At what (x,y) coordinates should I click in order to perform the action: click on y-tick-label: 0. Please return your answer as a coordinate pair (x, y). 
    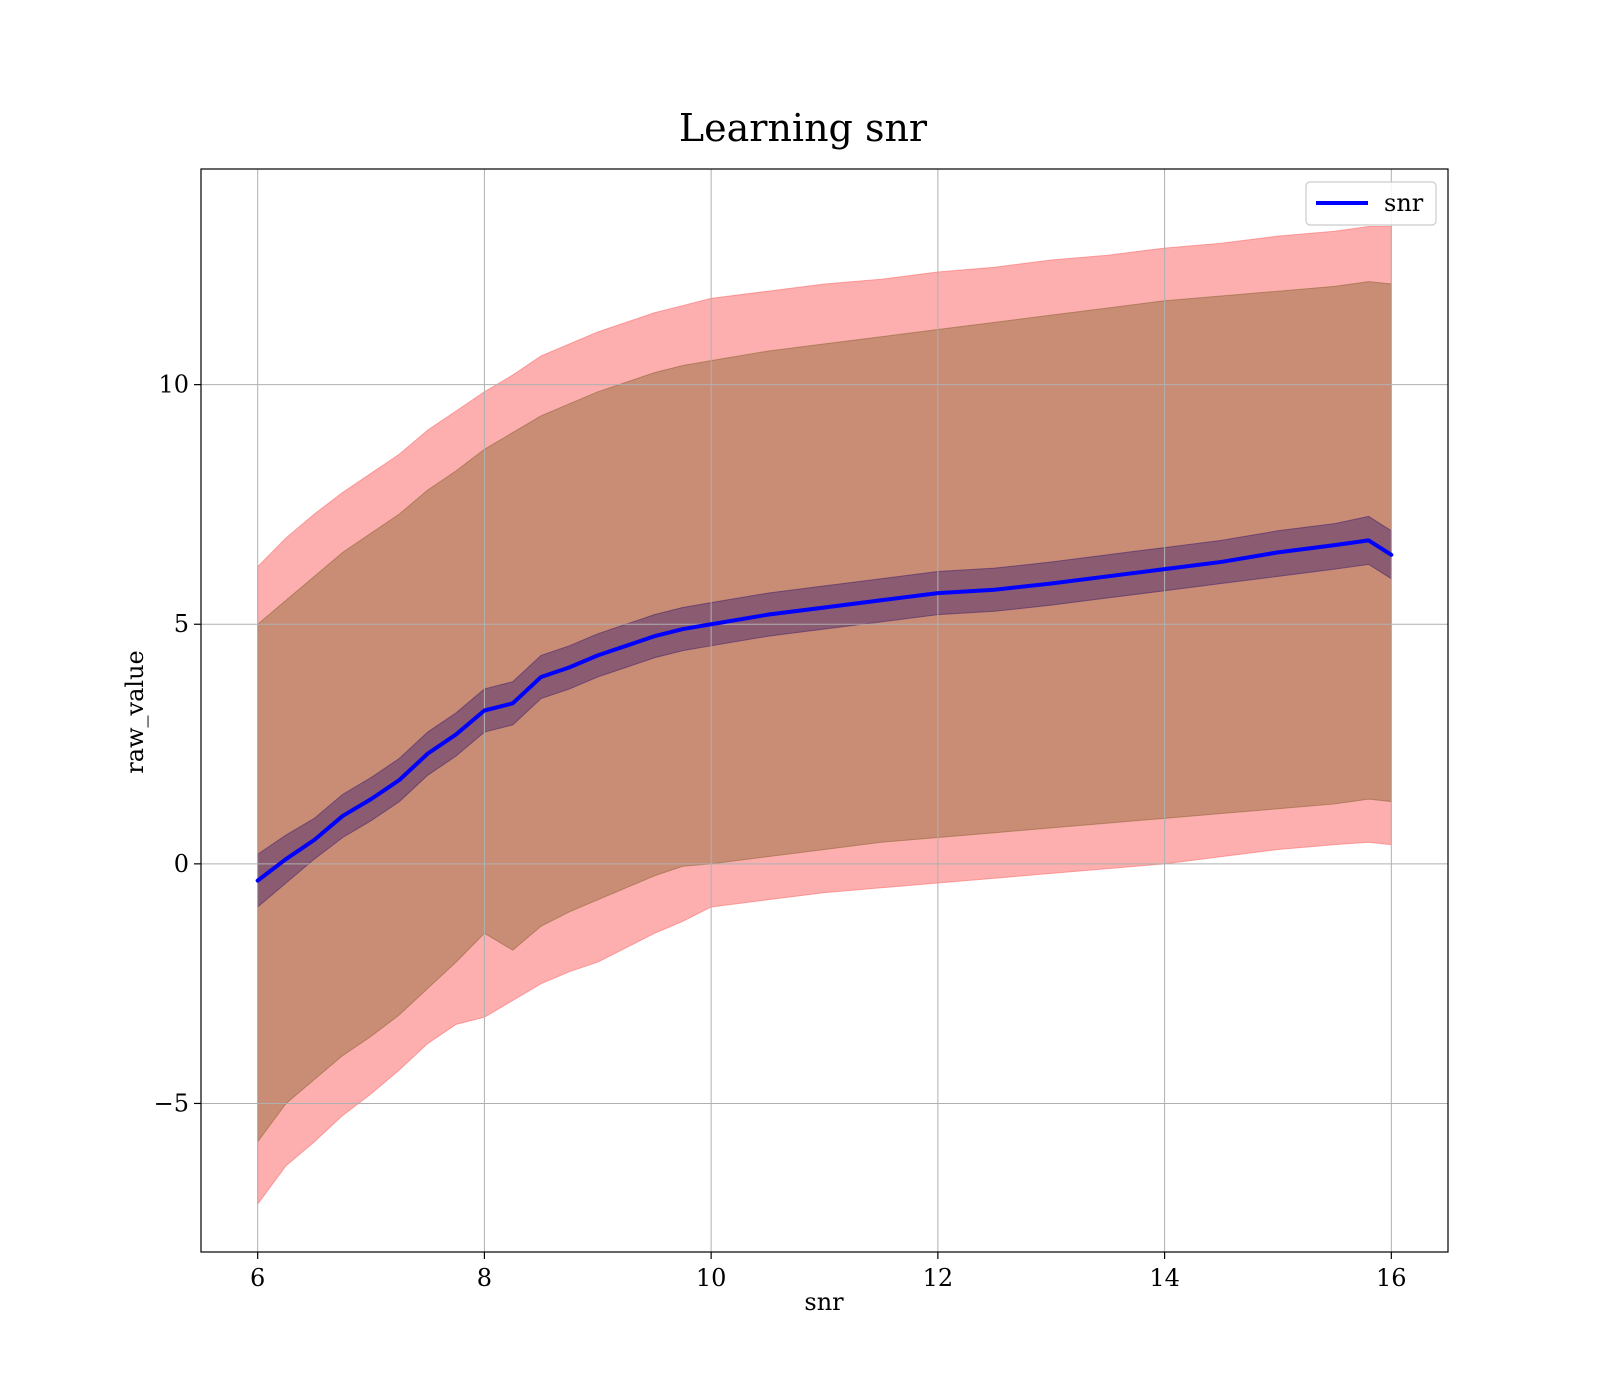
    Looking at the image, I should click on (181, 864).